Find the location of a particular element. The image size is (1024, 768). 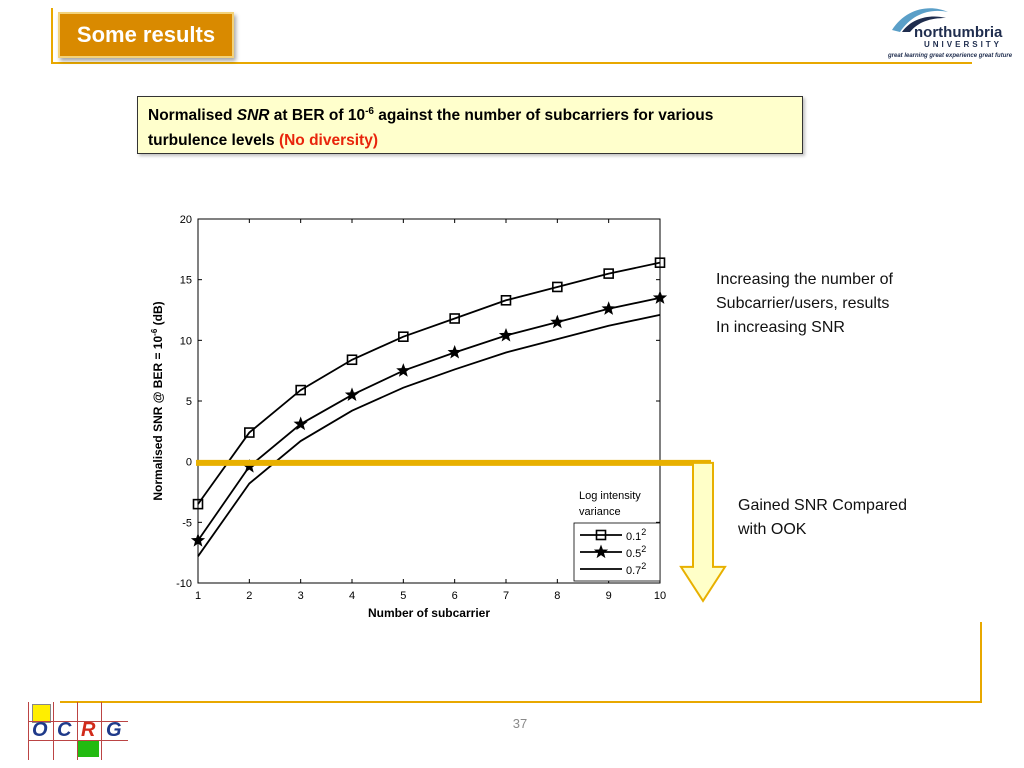

legend-label: 0.52 is located at coordinates (636, 552).